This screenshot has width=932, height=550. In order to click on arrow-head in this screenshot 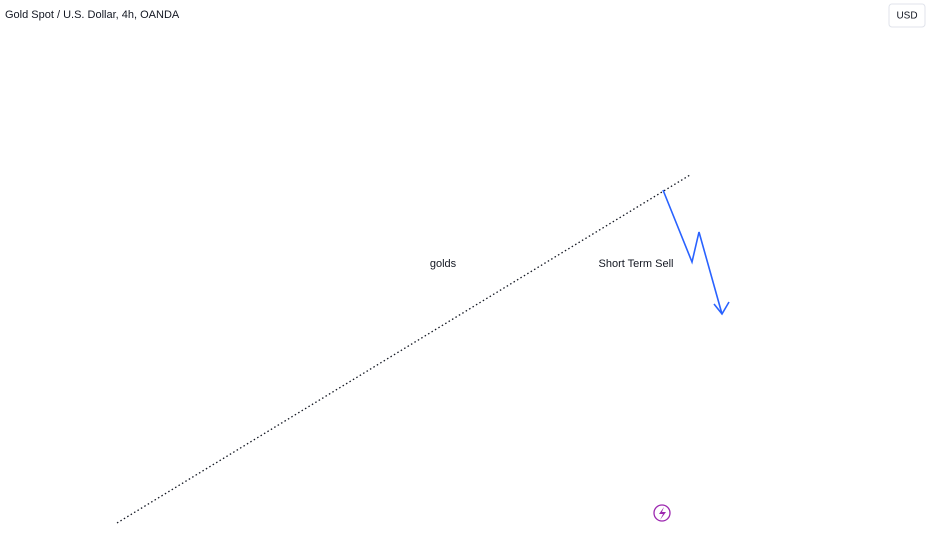, I will do `click(721, 308)`.